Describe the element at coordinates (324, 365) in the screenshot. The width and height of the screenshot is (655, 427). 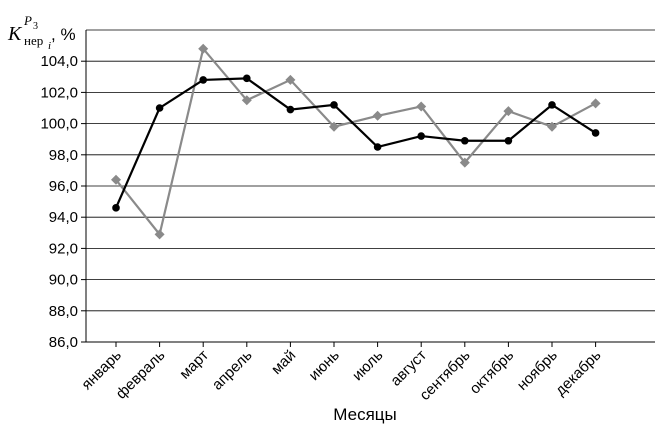
I see `x-tick-label: июнь` at that location.